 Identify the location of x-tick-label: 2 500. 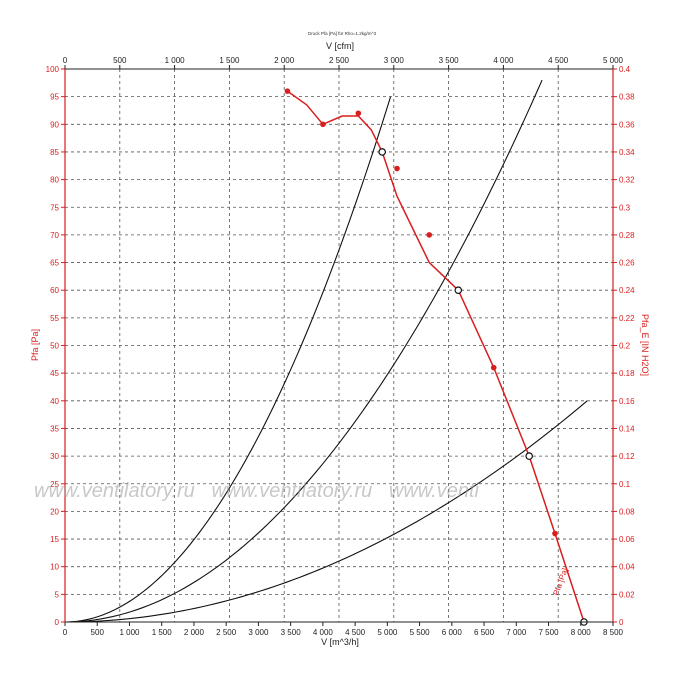
(226, 632).